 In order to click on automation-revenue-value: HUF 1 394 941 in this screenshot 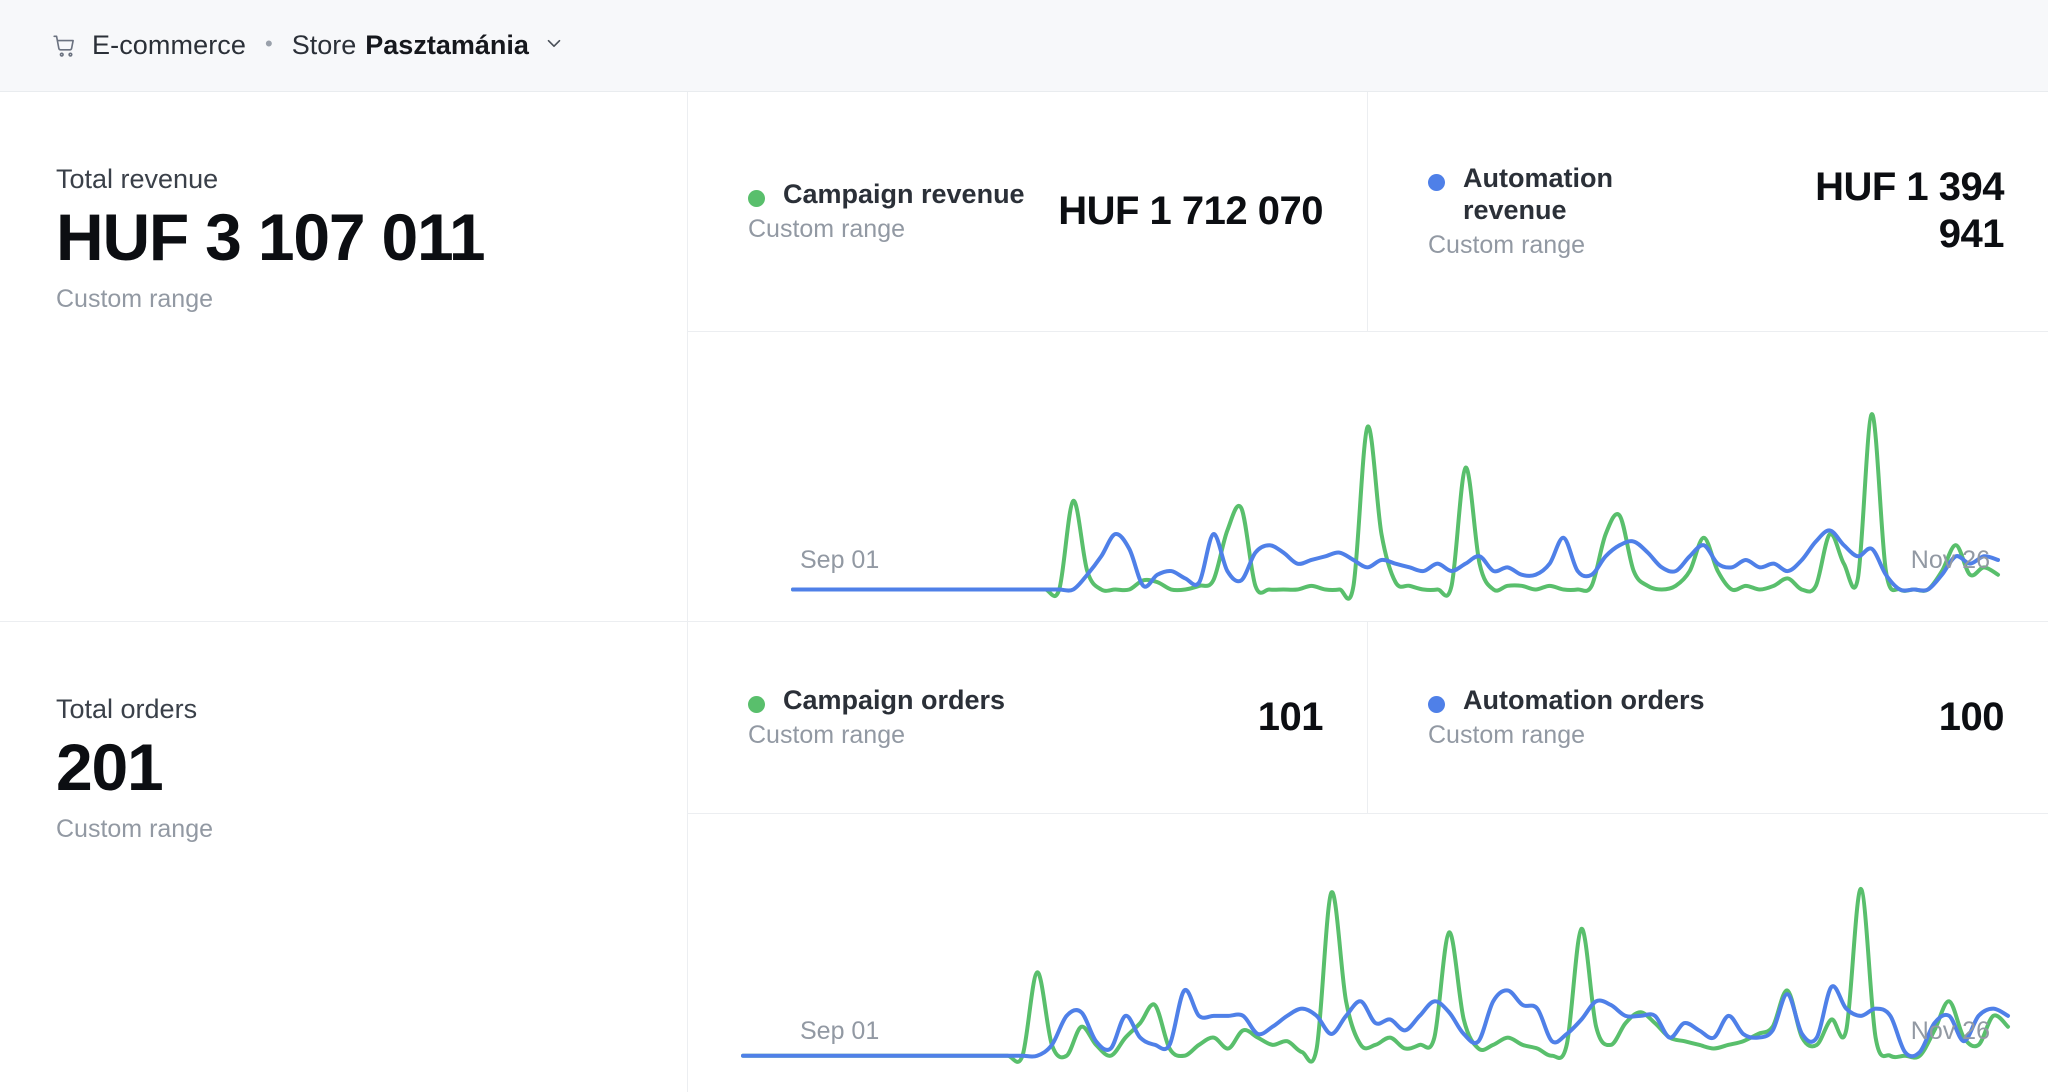, I will do `click(1909, 211)`.